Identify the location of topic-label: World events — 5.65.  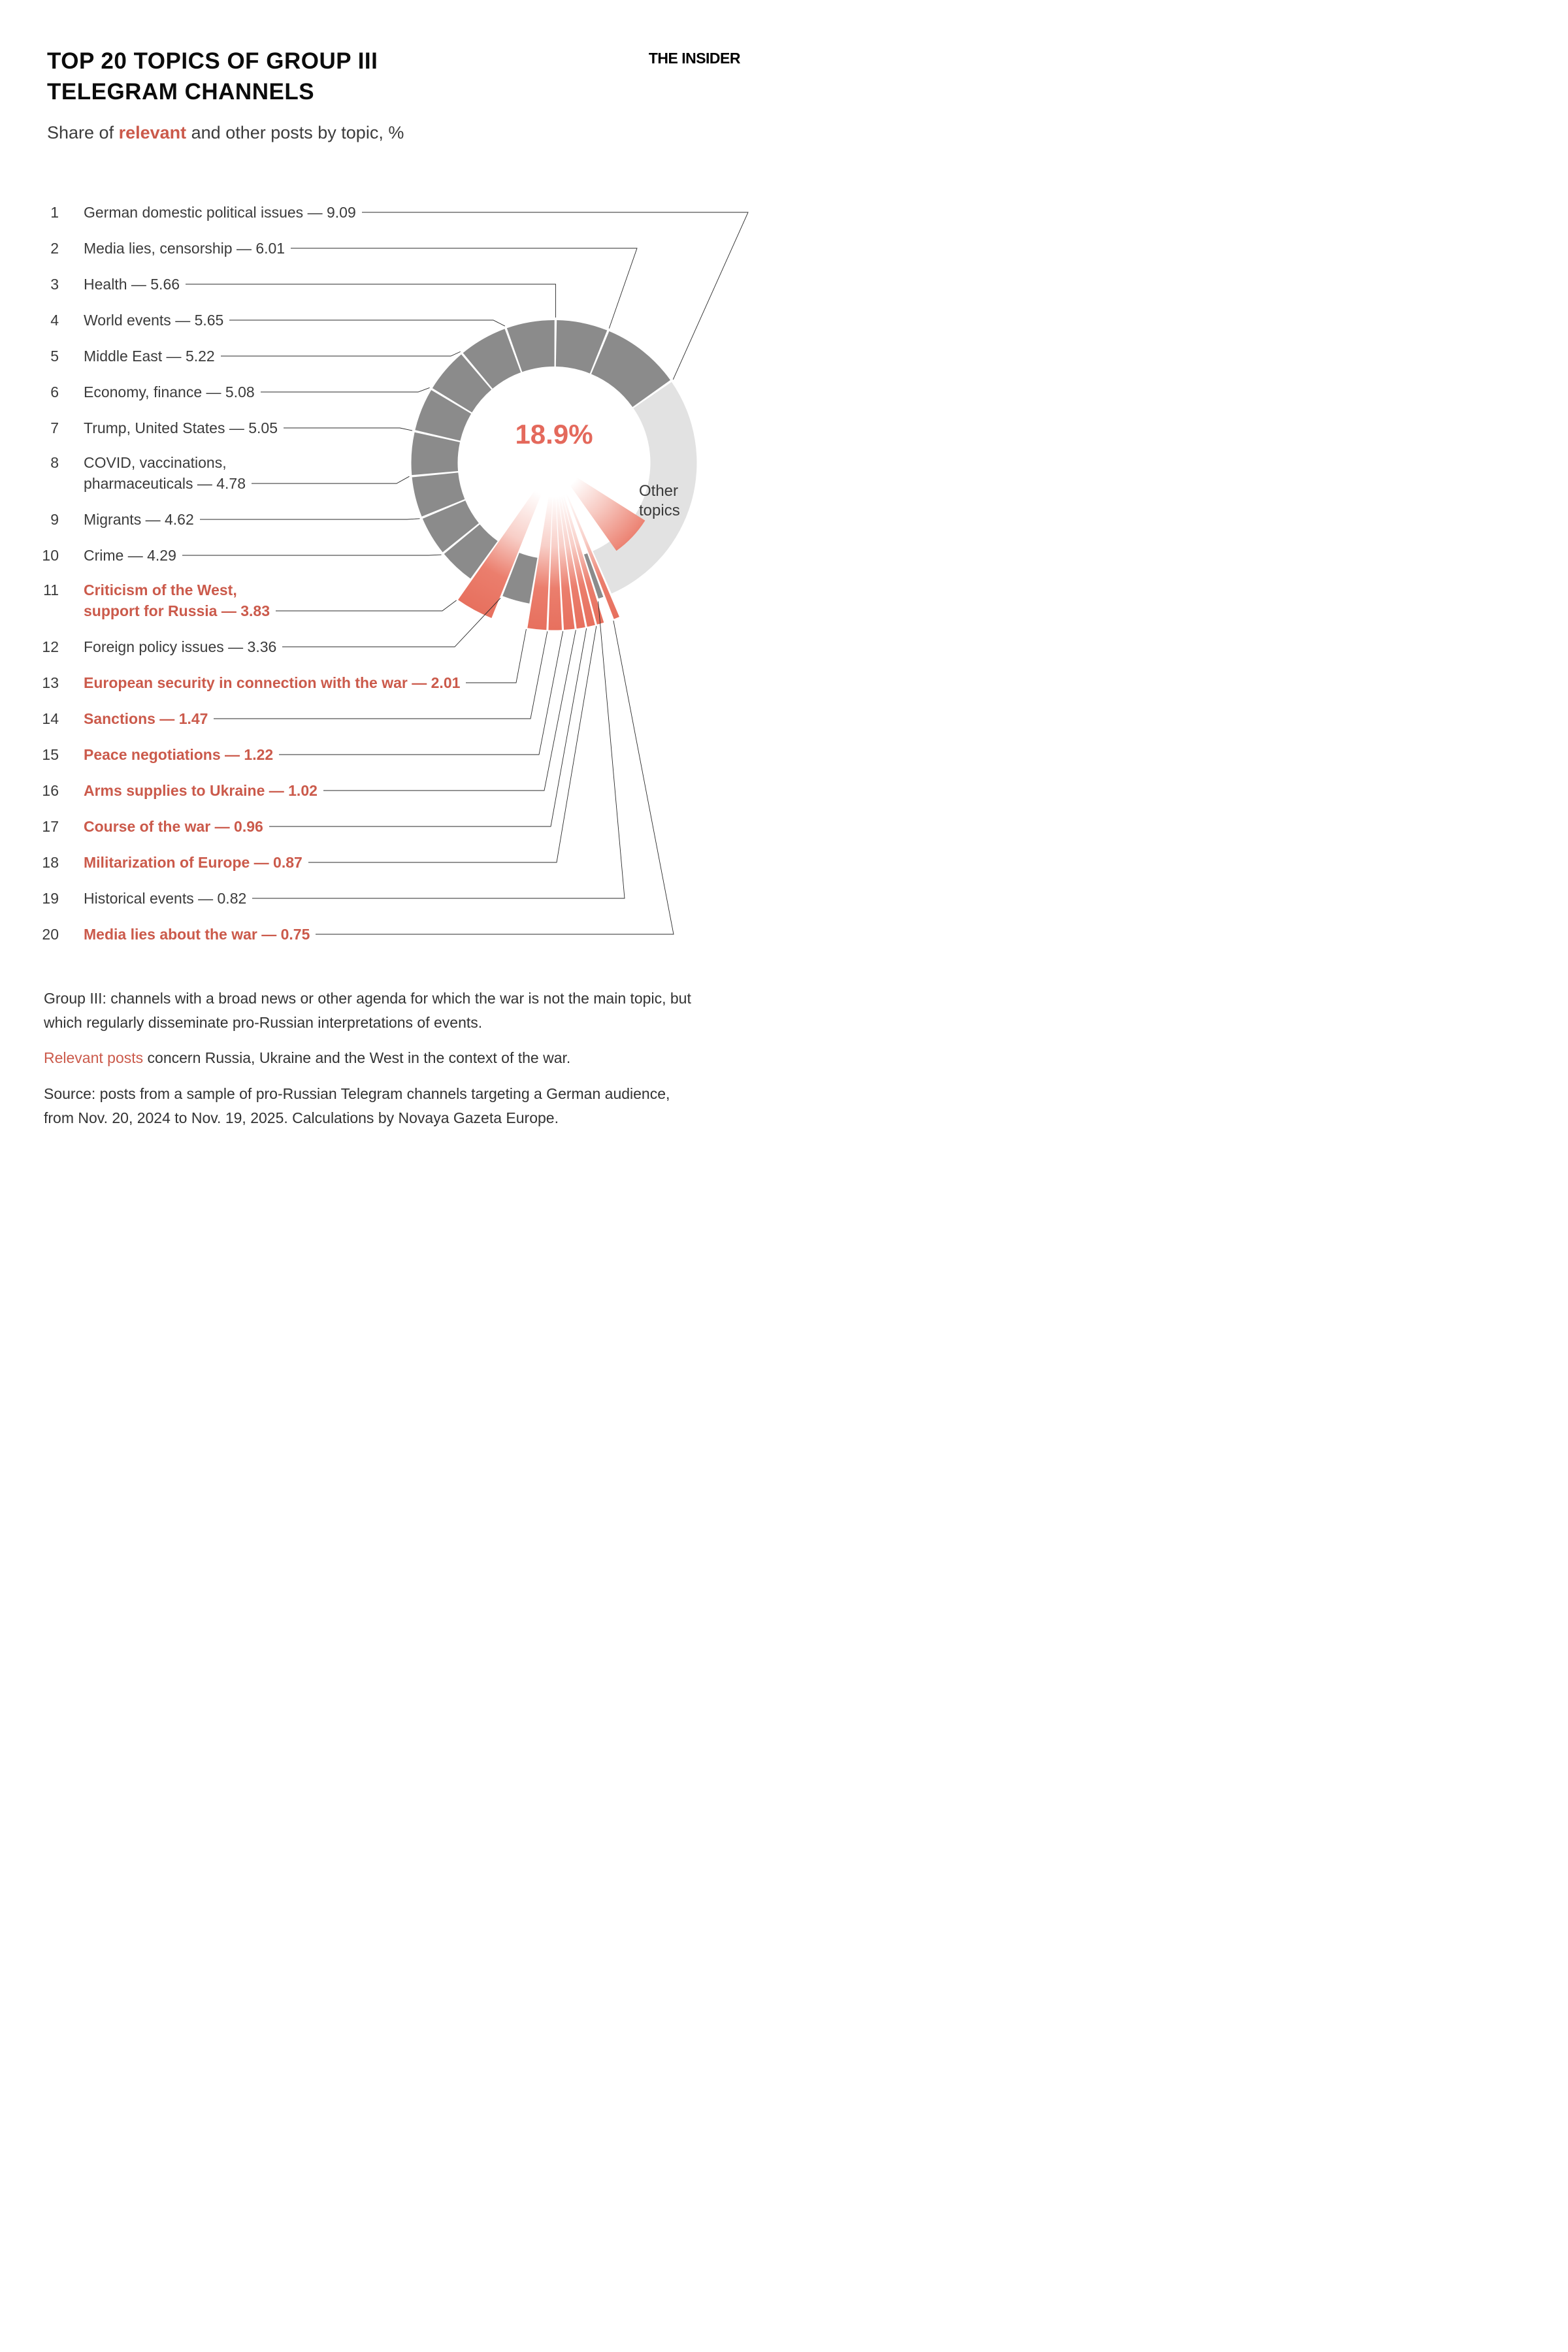
(154, 320).